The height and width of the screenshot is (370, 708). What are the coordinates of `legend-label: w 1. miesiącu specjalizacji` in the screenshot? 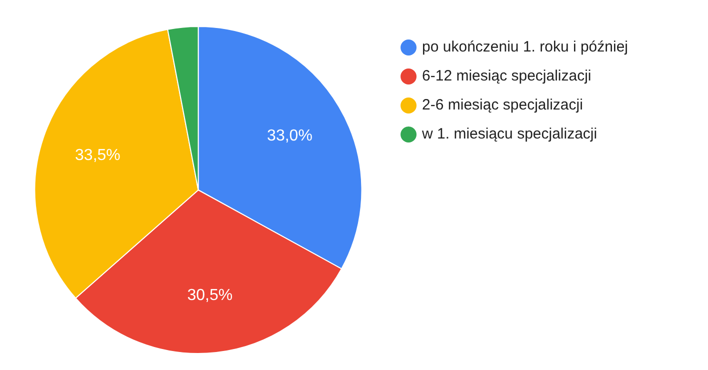 It's located at (509, 134).